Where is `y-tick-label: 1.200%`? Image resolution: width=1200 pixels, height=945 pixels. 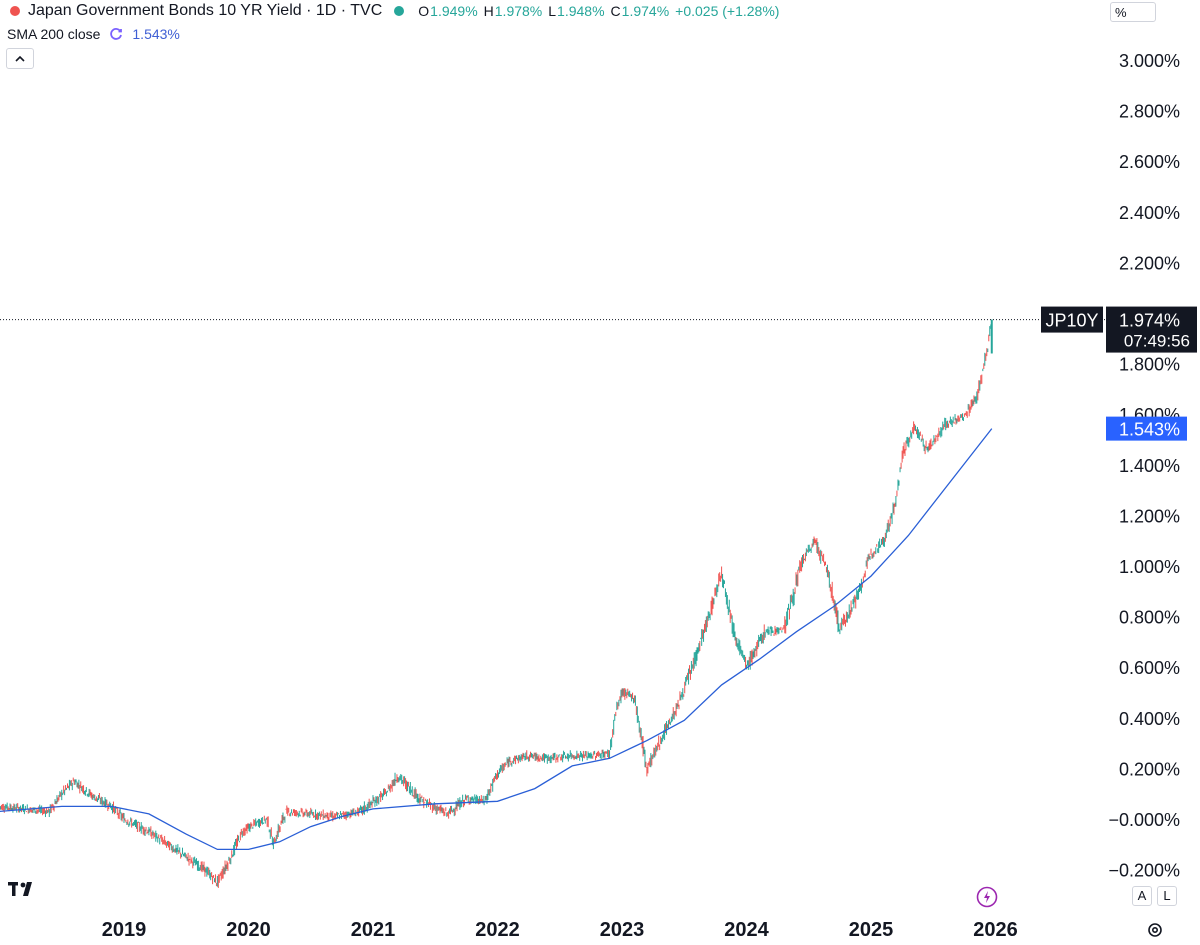
y-tick-label: 1.200% is located at coordinates (1149, 516).